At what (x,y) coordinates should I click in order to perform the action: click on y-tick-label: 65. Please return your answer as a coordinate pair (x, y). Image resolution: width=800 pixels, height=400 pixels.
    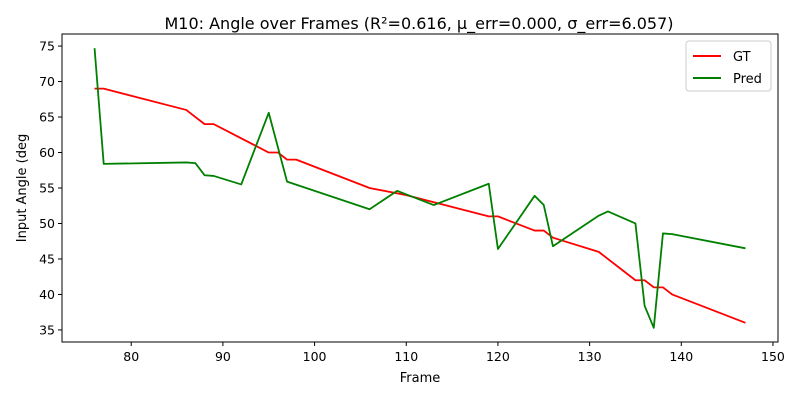
    Looking at the image, I should click on (47, 117).